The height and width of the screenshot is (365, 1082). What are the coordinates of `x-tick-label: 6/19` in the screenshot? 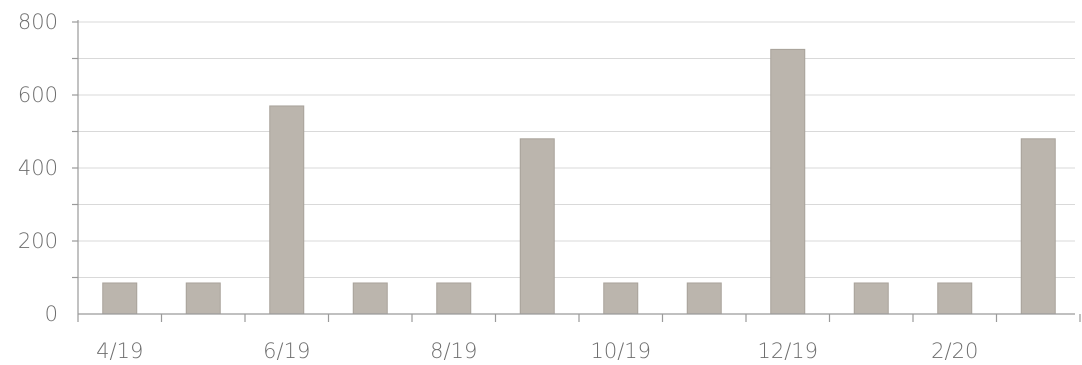 It's located at (286, 351).